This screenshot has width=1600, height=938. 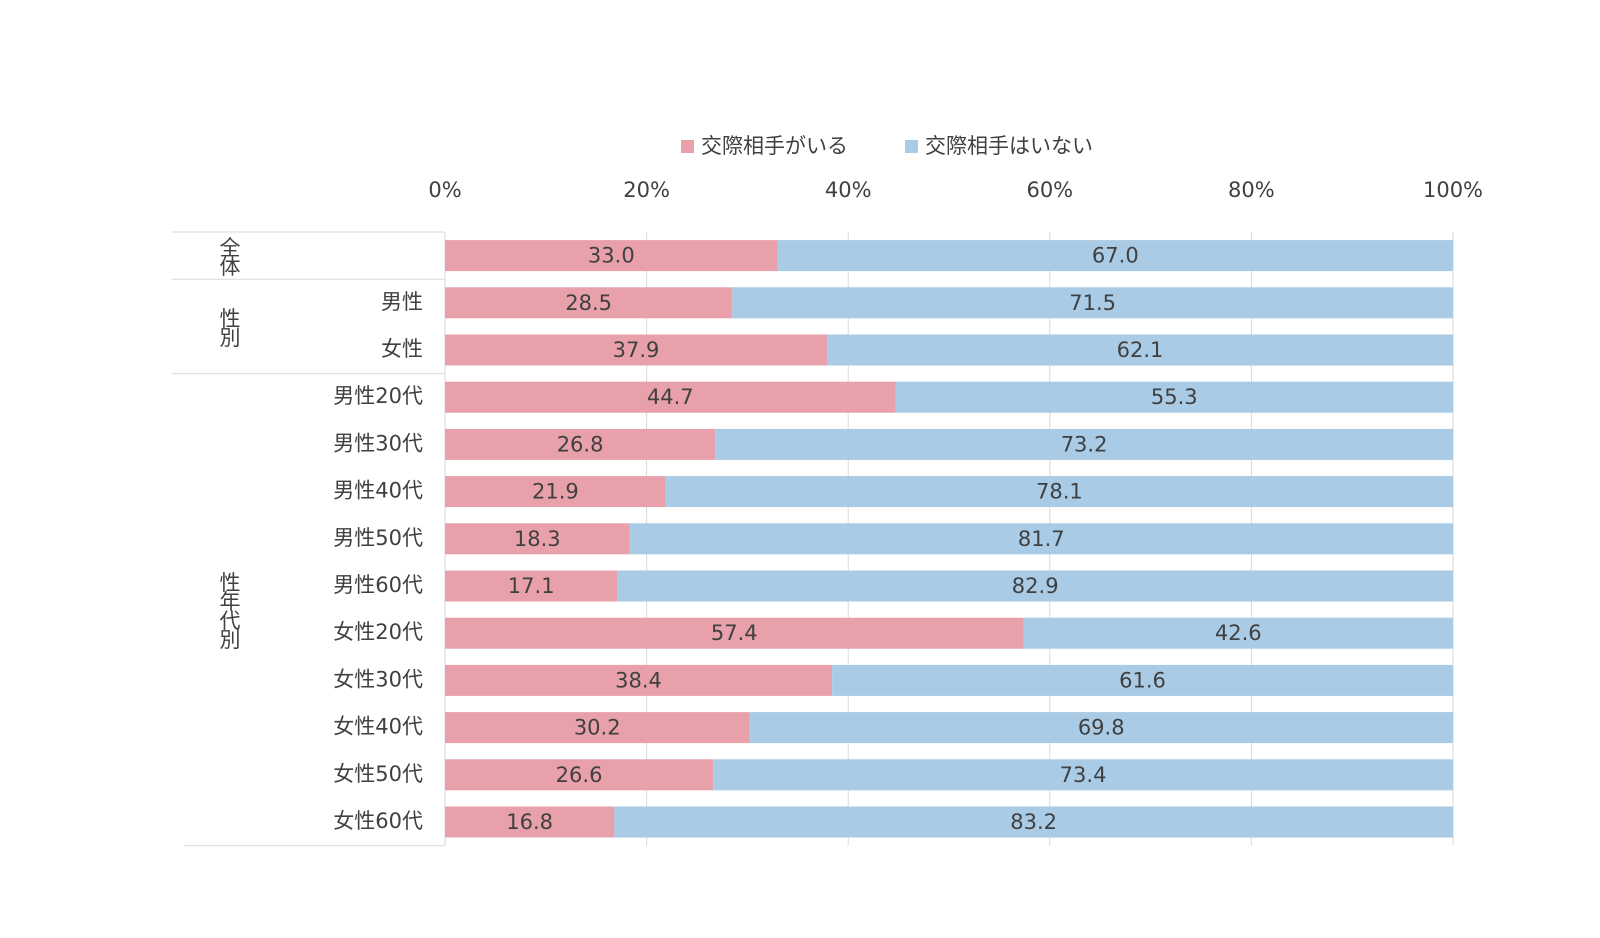 What do you see at coordinates (444, 190) in the screenshot?
I see `x-tick-label: 0%` at bounding box center [444, 190].